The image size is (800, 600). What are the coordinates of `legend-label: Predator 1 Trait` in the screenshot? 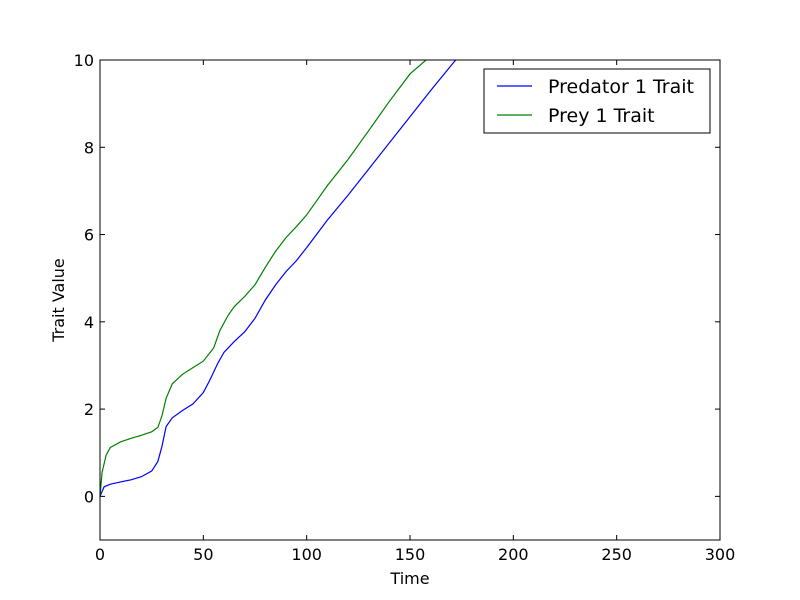 It's located at (621, 87).